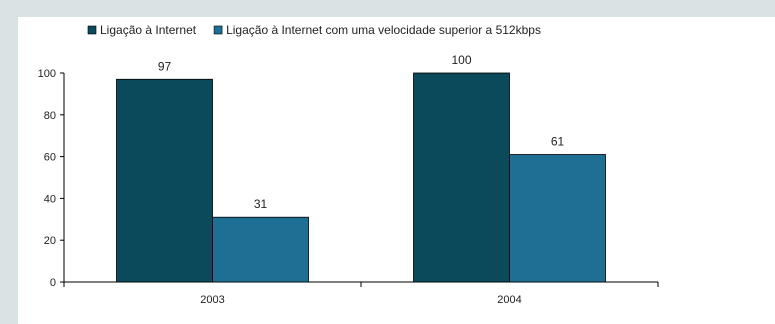  What do you see at coordinates (50, 158) in the screenshot?
I see `y-tick-label-60: 60` at bounding box center [50, 158].